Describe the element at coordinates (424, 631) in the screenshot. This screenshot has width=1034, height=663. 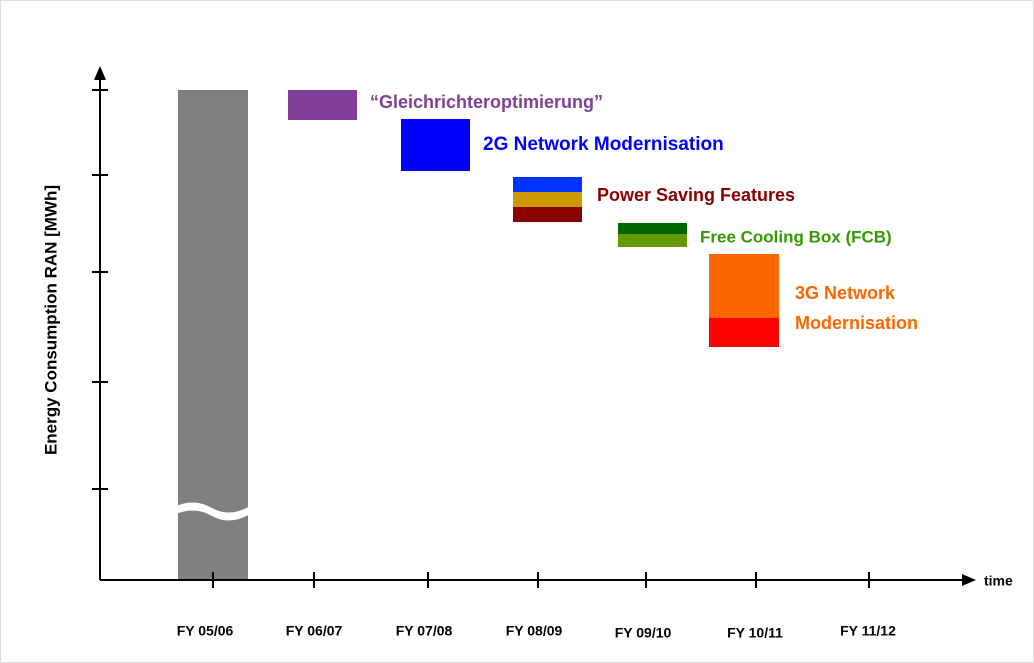
I see `x-tick-label: FY 07/08` at that location.